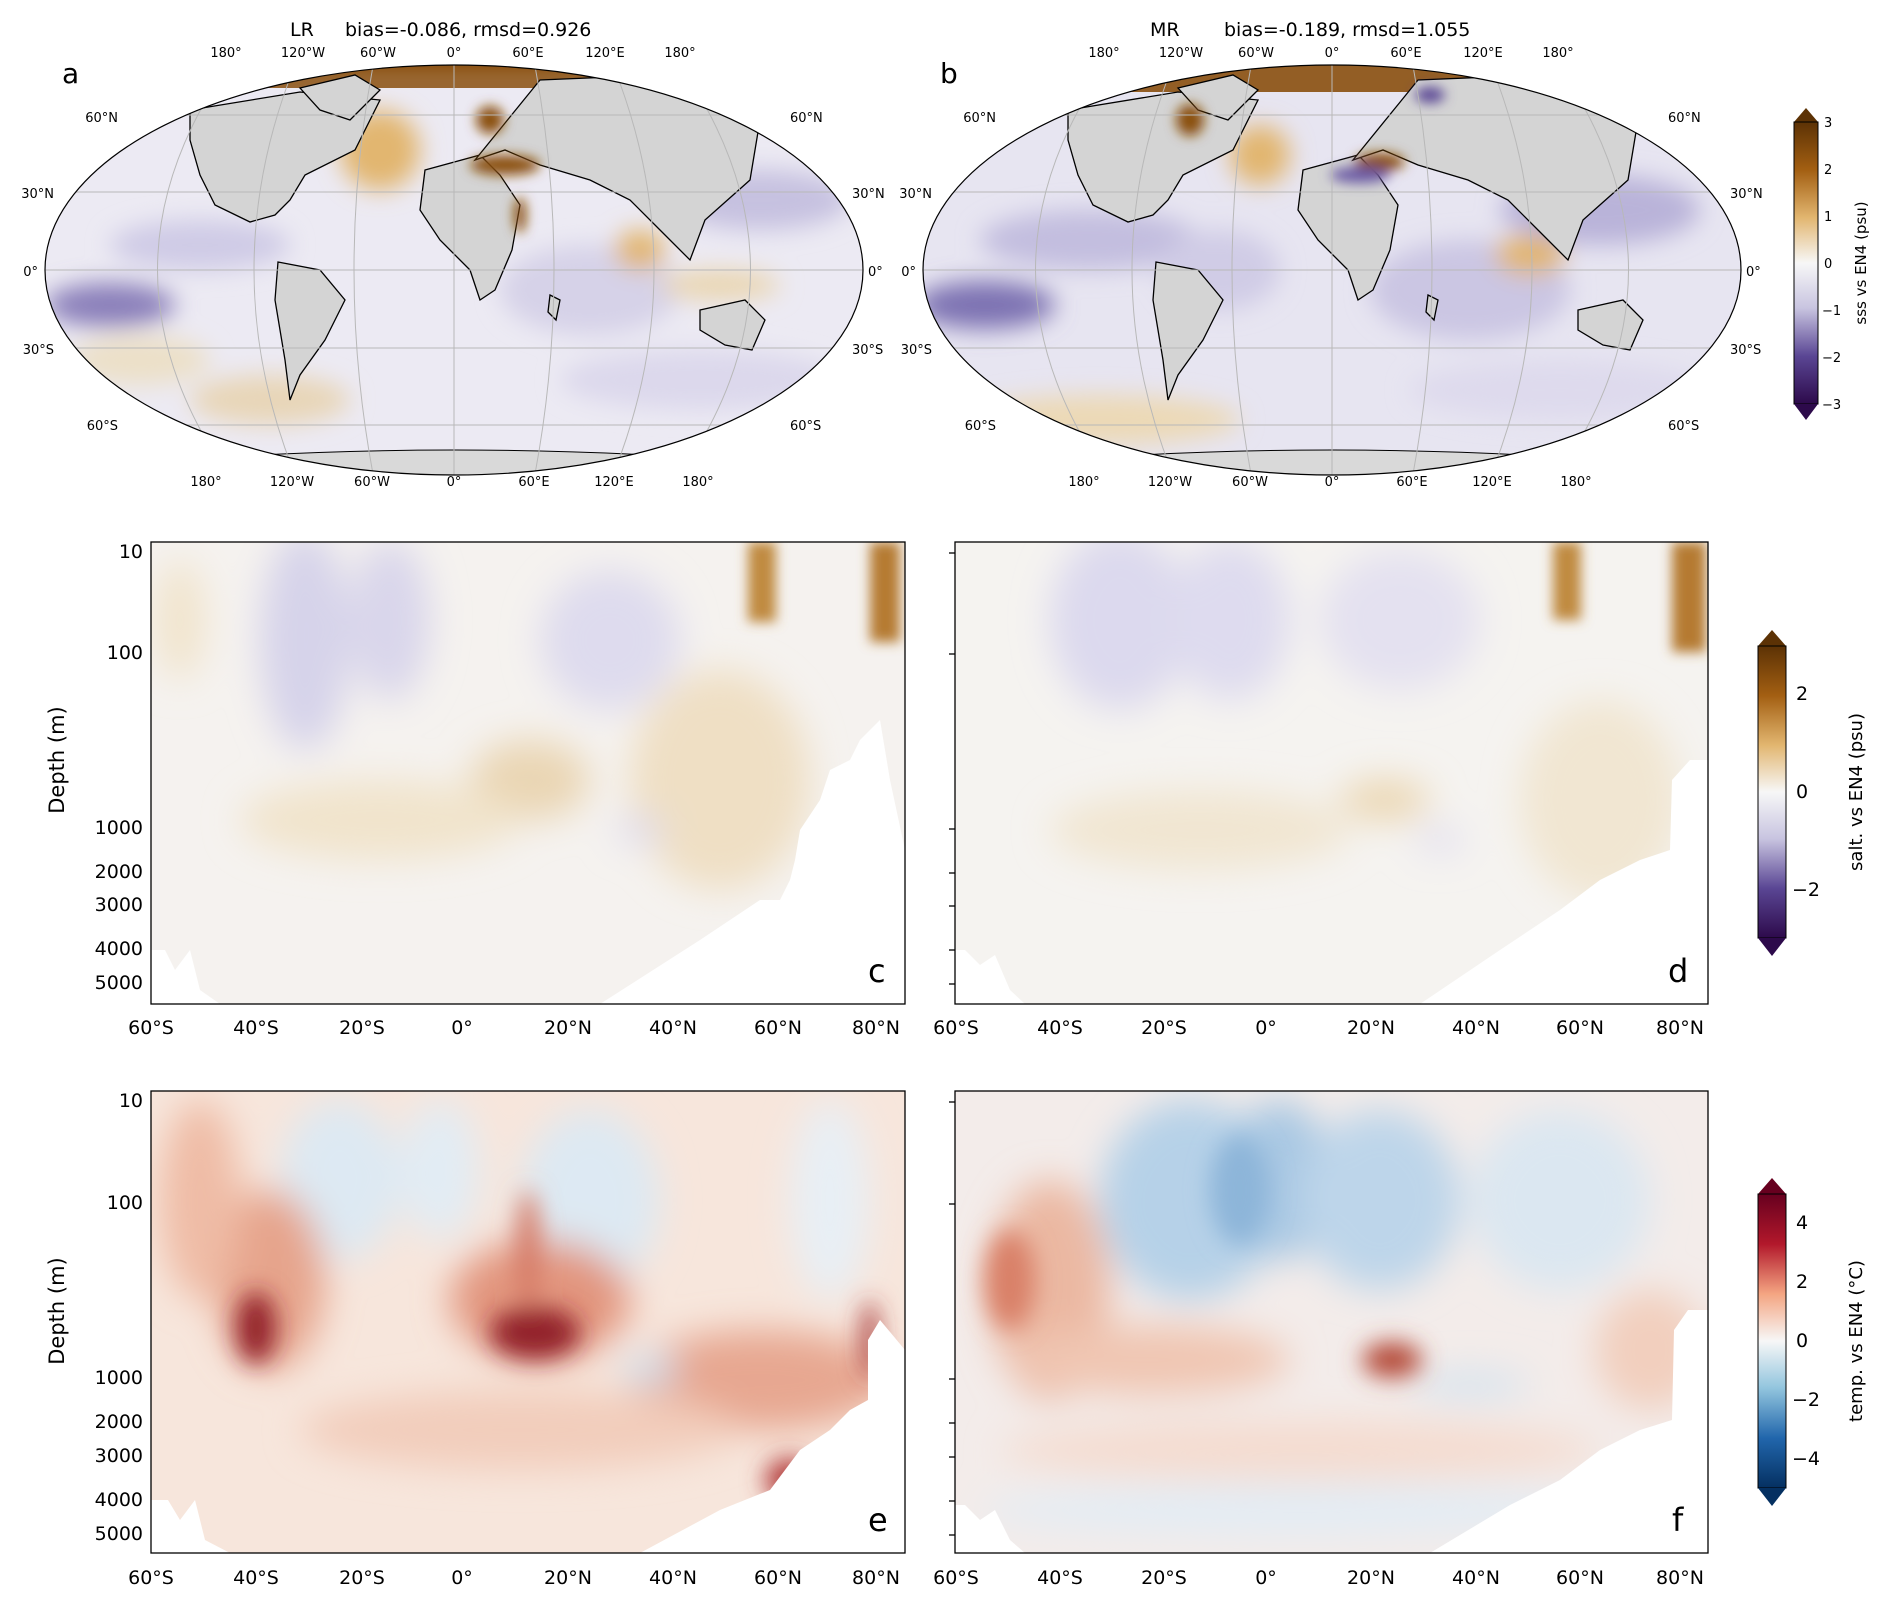  Describe the element at coordinates (119, 767) in the screenshot. I see `panel-c-yticks: 10 100 1000 2000 3000 4000 5000` at that location.